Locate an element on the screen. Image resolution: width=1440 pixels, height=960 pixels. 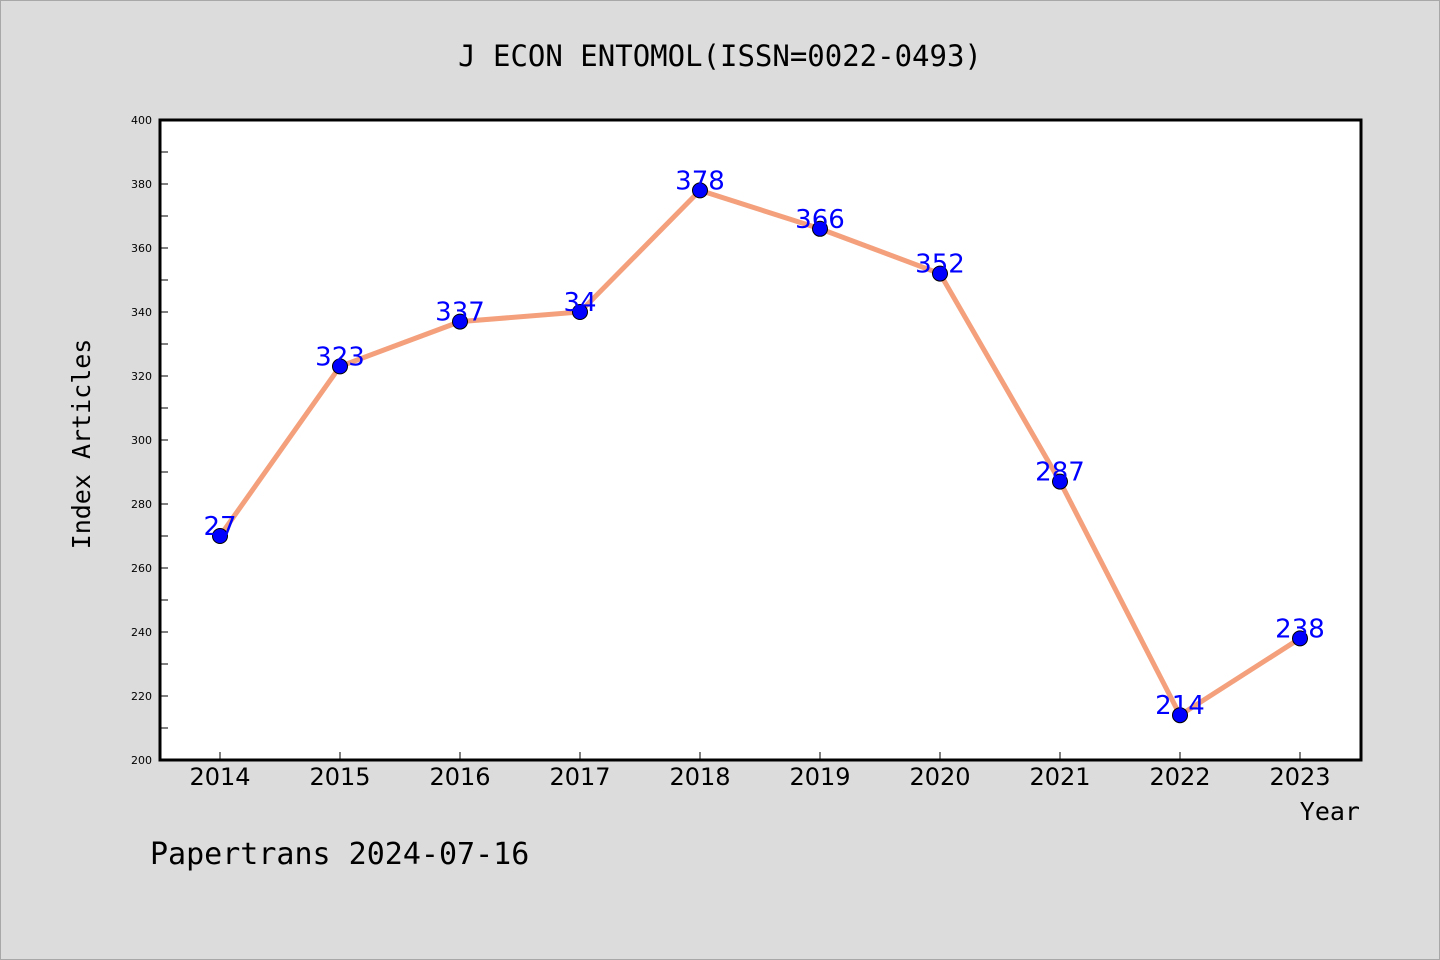
x-tick-label: 2016 is located at coordinates (459, 777).